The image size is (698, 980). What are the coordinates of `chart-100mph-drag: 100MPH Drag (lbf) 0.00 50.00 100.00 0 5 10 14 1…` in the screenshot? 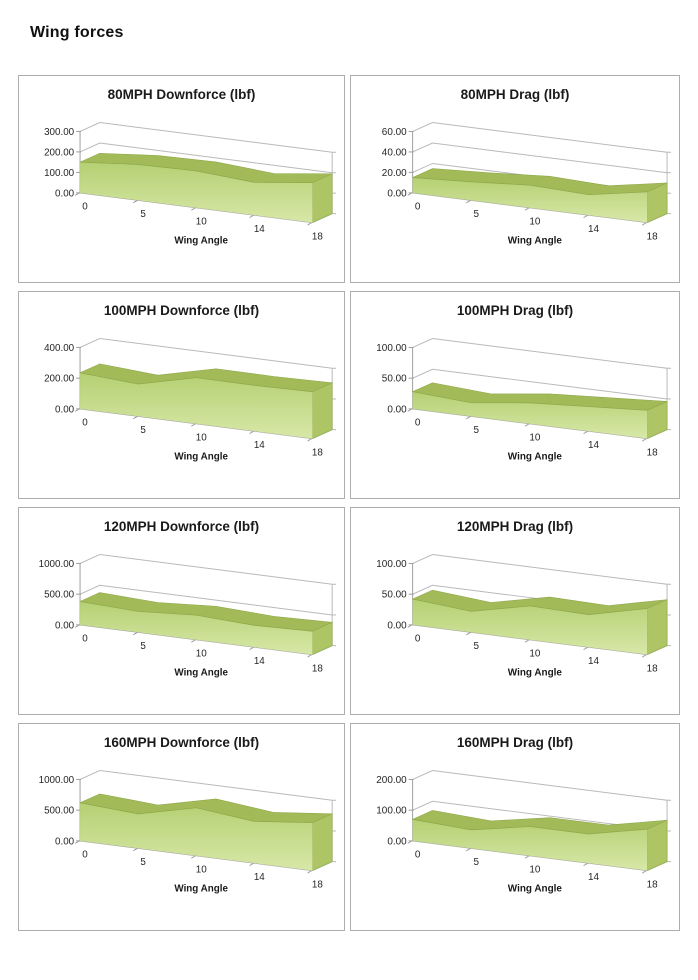 It's located at (515, 395).